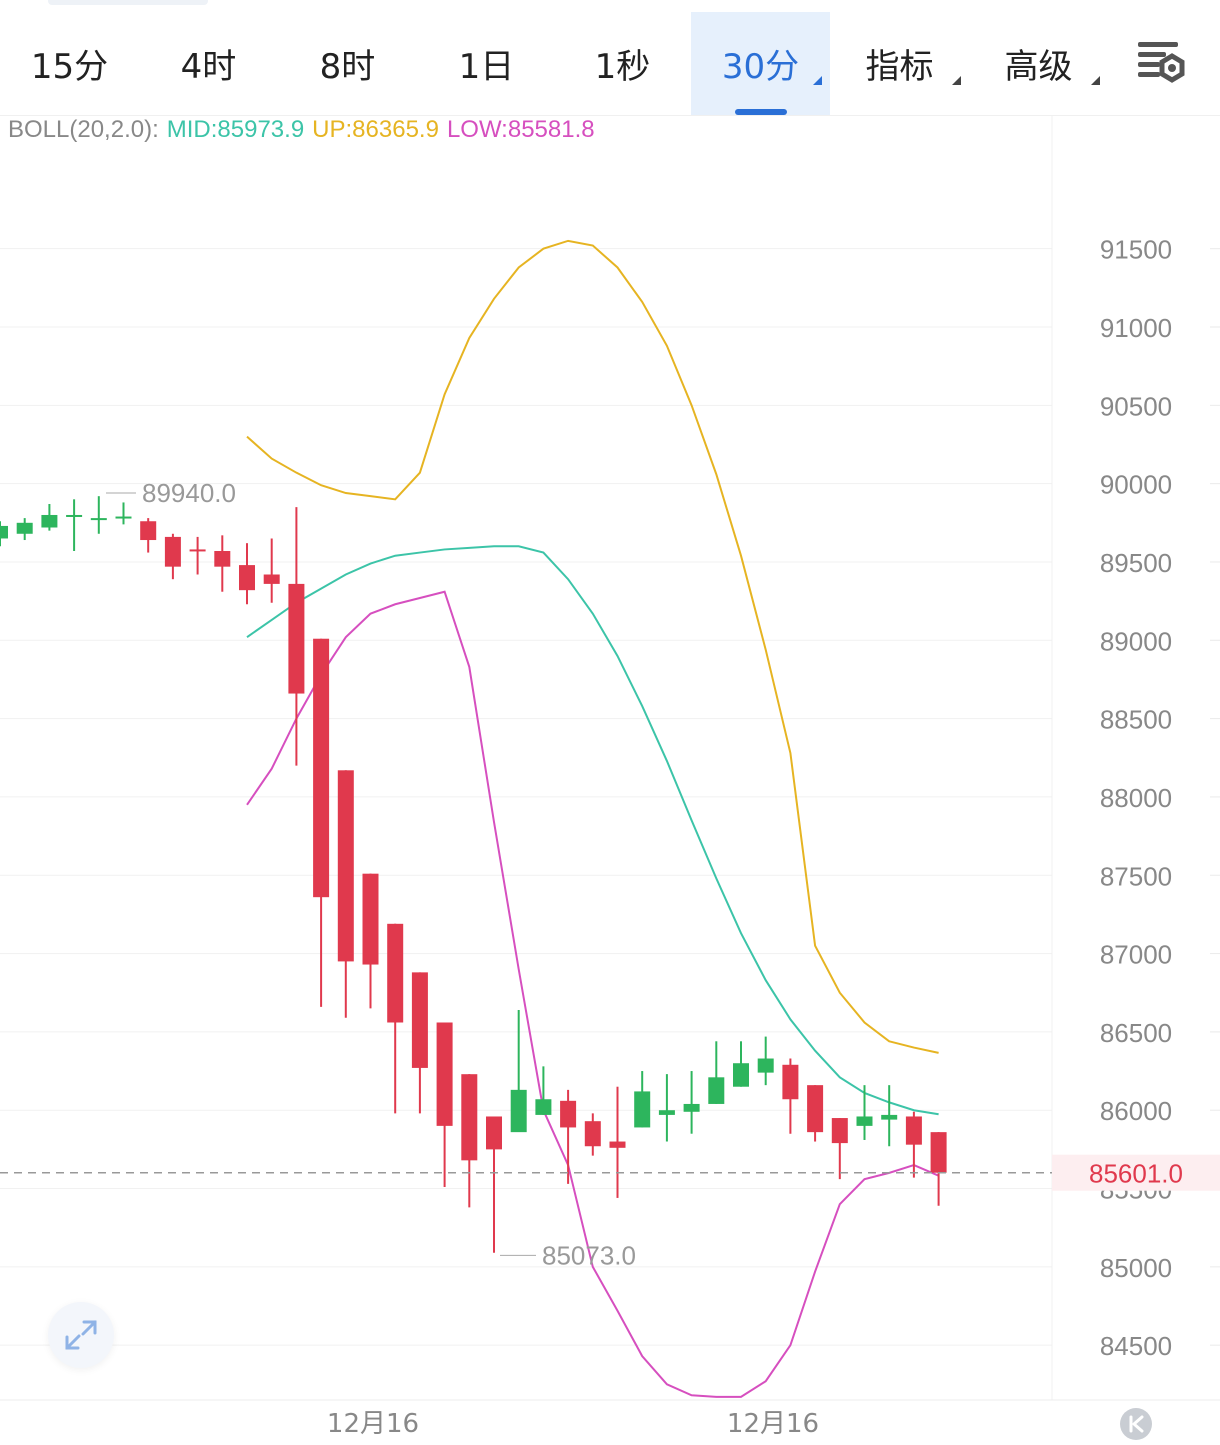 The height and width of the screenshot is (1445, 1220). I want to click on y-tick-label: 90500, so click(1136, 406).